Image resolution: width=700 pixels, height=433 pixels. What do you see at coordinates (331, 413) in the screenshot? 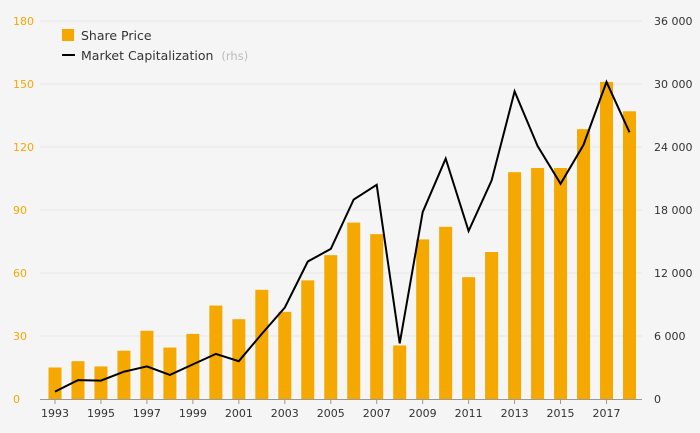
I see `x-tick-label: 2005` at bounding box center [331, 413].